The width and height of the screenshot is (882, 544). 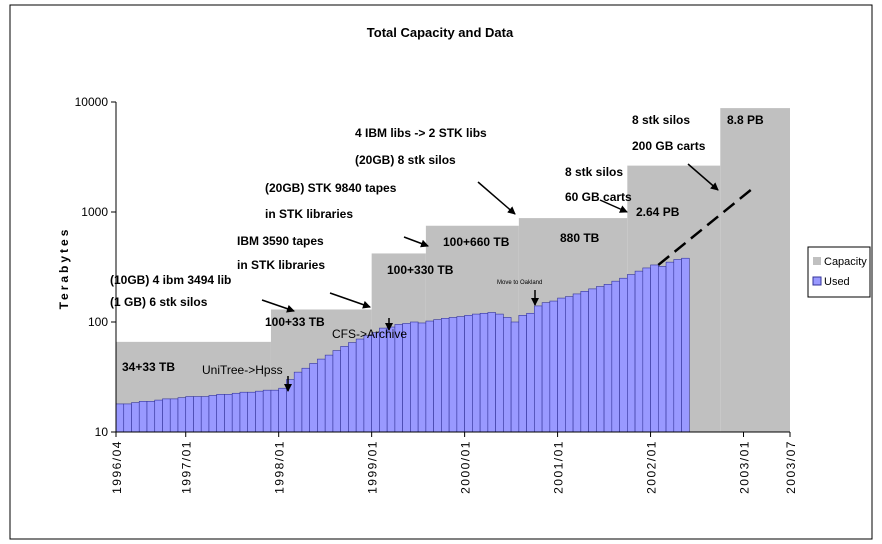 What do you see at coordinates (98, 322) in the screenshot?
I see `y-tick-label: 100` at bounding box center [98, 322].